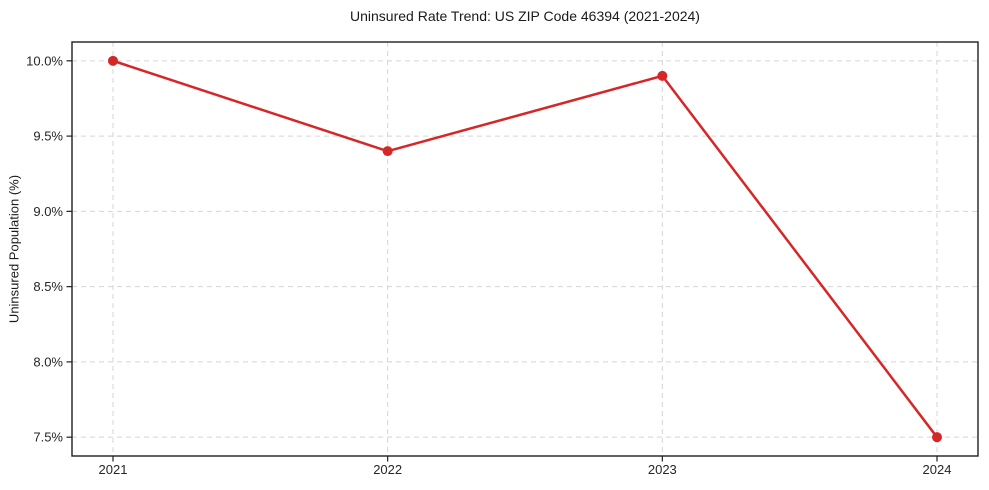  What do you see at coordinates (44, 60) in the screenshot?
I see `y-tick-label: 10.0%` at bounding box center [44, 60].